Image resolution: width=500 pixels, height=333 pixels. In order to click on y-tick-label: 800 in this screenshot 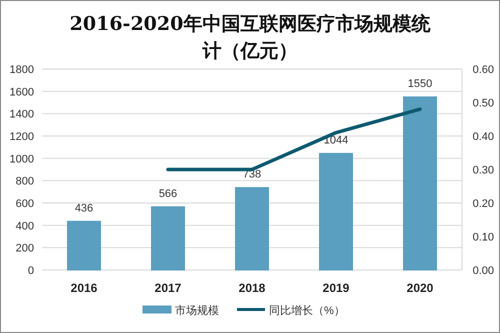, I will do `click(25, 182)`.